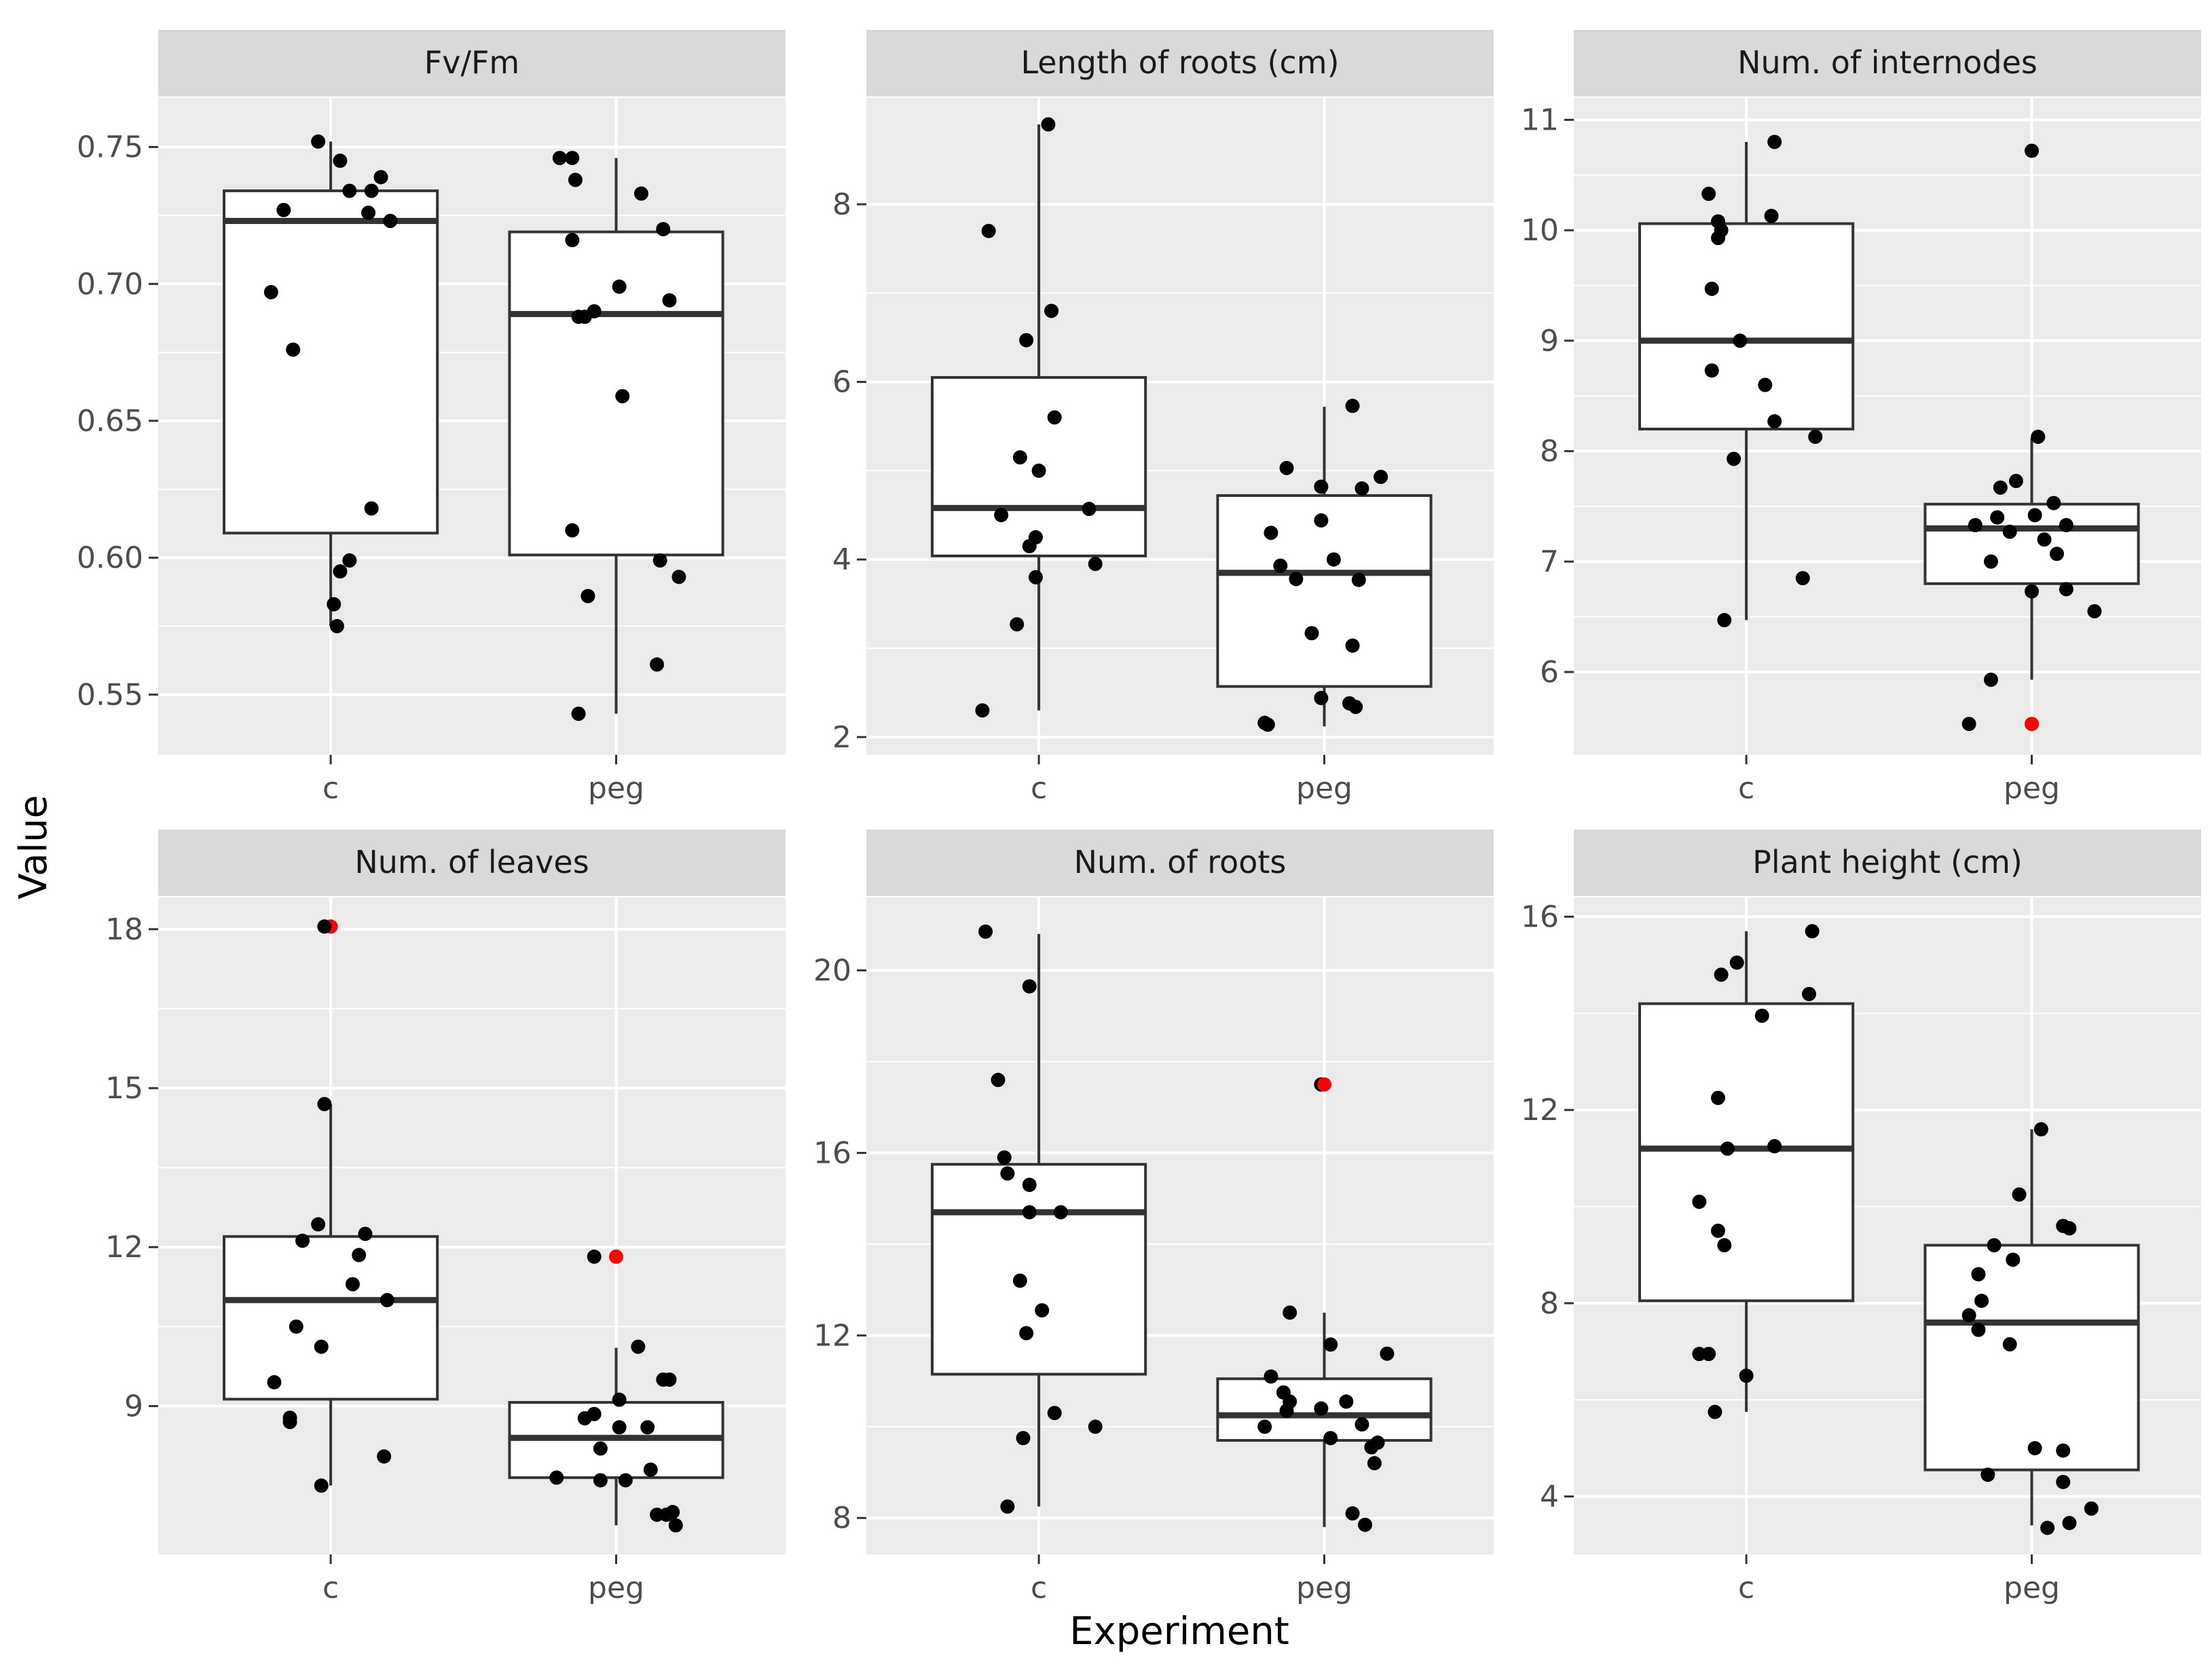 Image resolution: width=2212 pixels, height=1678 pixels. Describe the element at coordinates (1861, 418) in the screenshot. I see `facet-panel: Num. of internodes 6 7 8 9 10 11 c peg` at that location.